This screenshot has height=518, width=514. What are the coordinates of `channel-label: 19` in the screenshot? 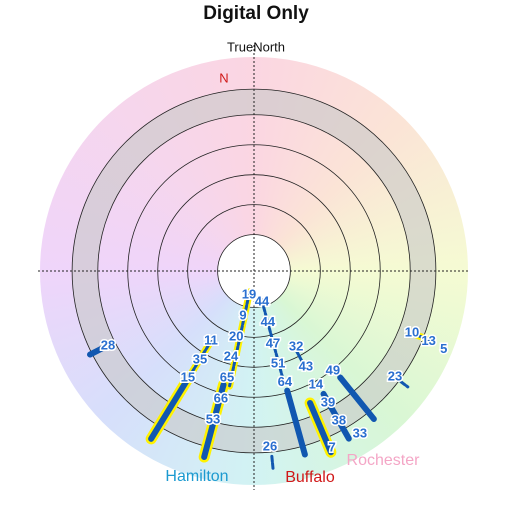 It's located at (249, 293).